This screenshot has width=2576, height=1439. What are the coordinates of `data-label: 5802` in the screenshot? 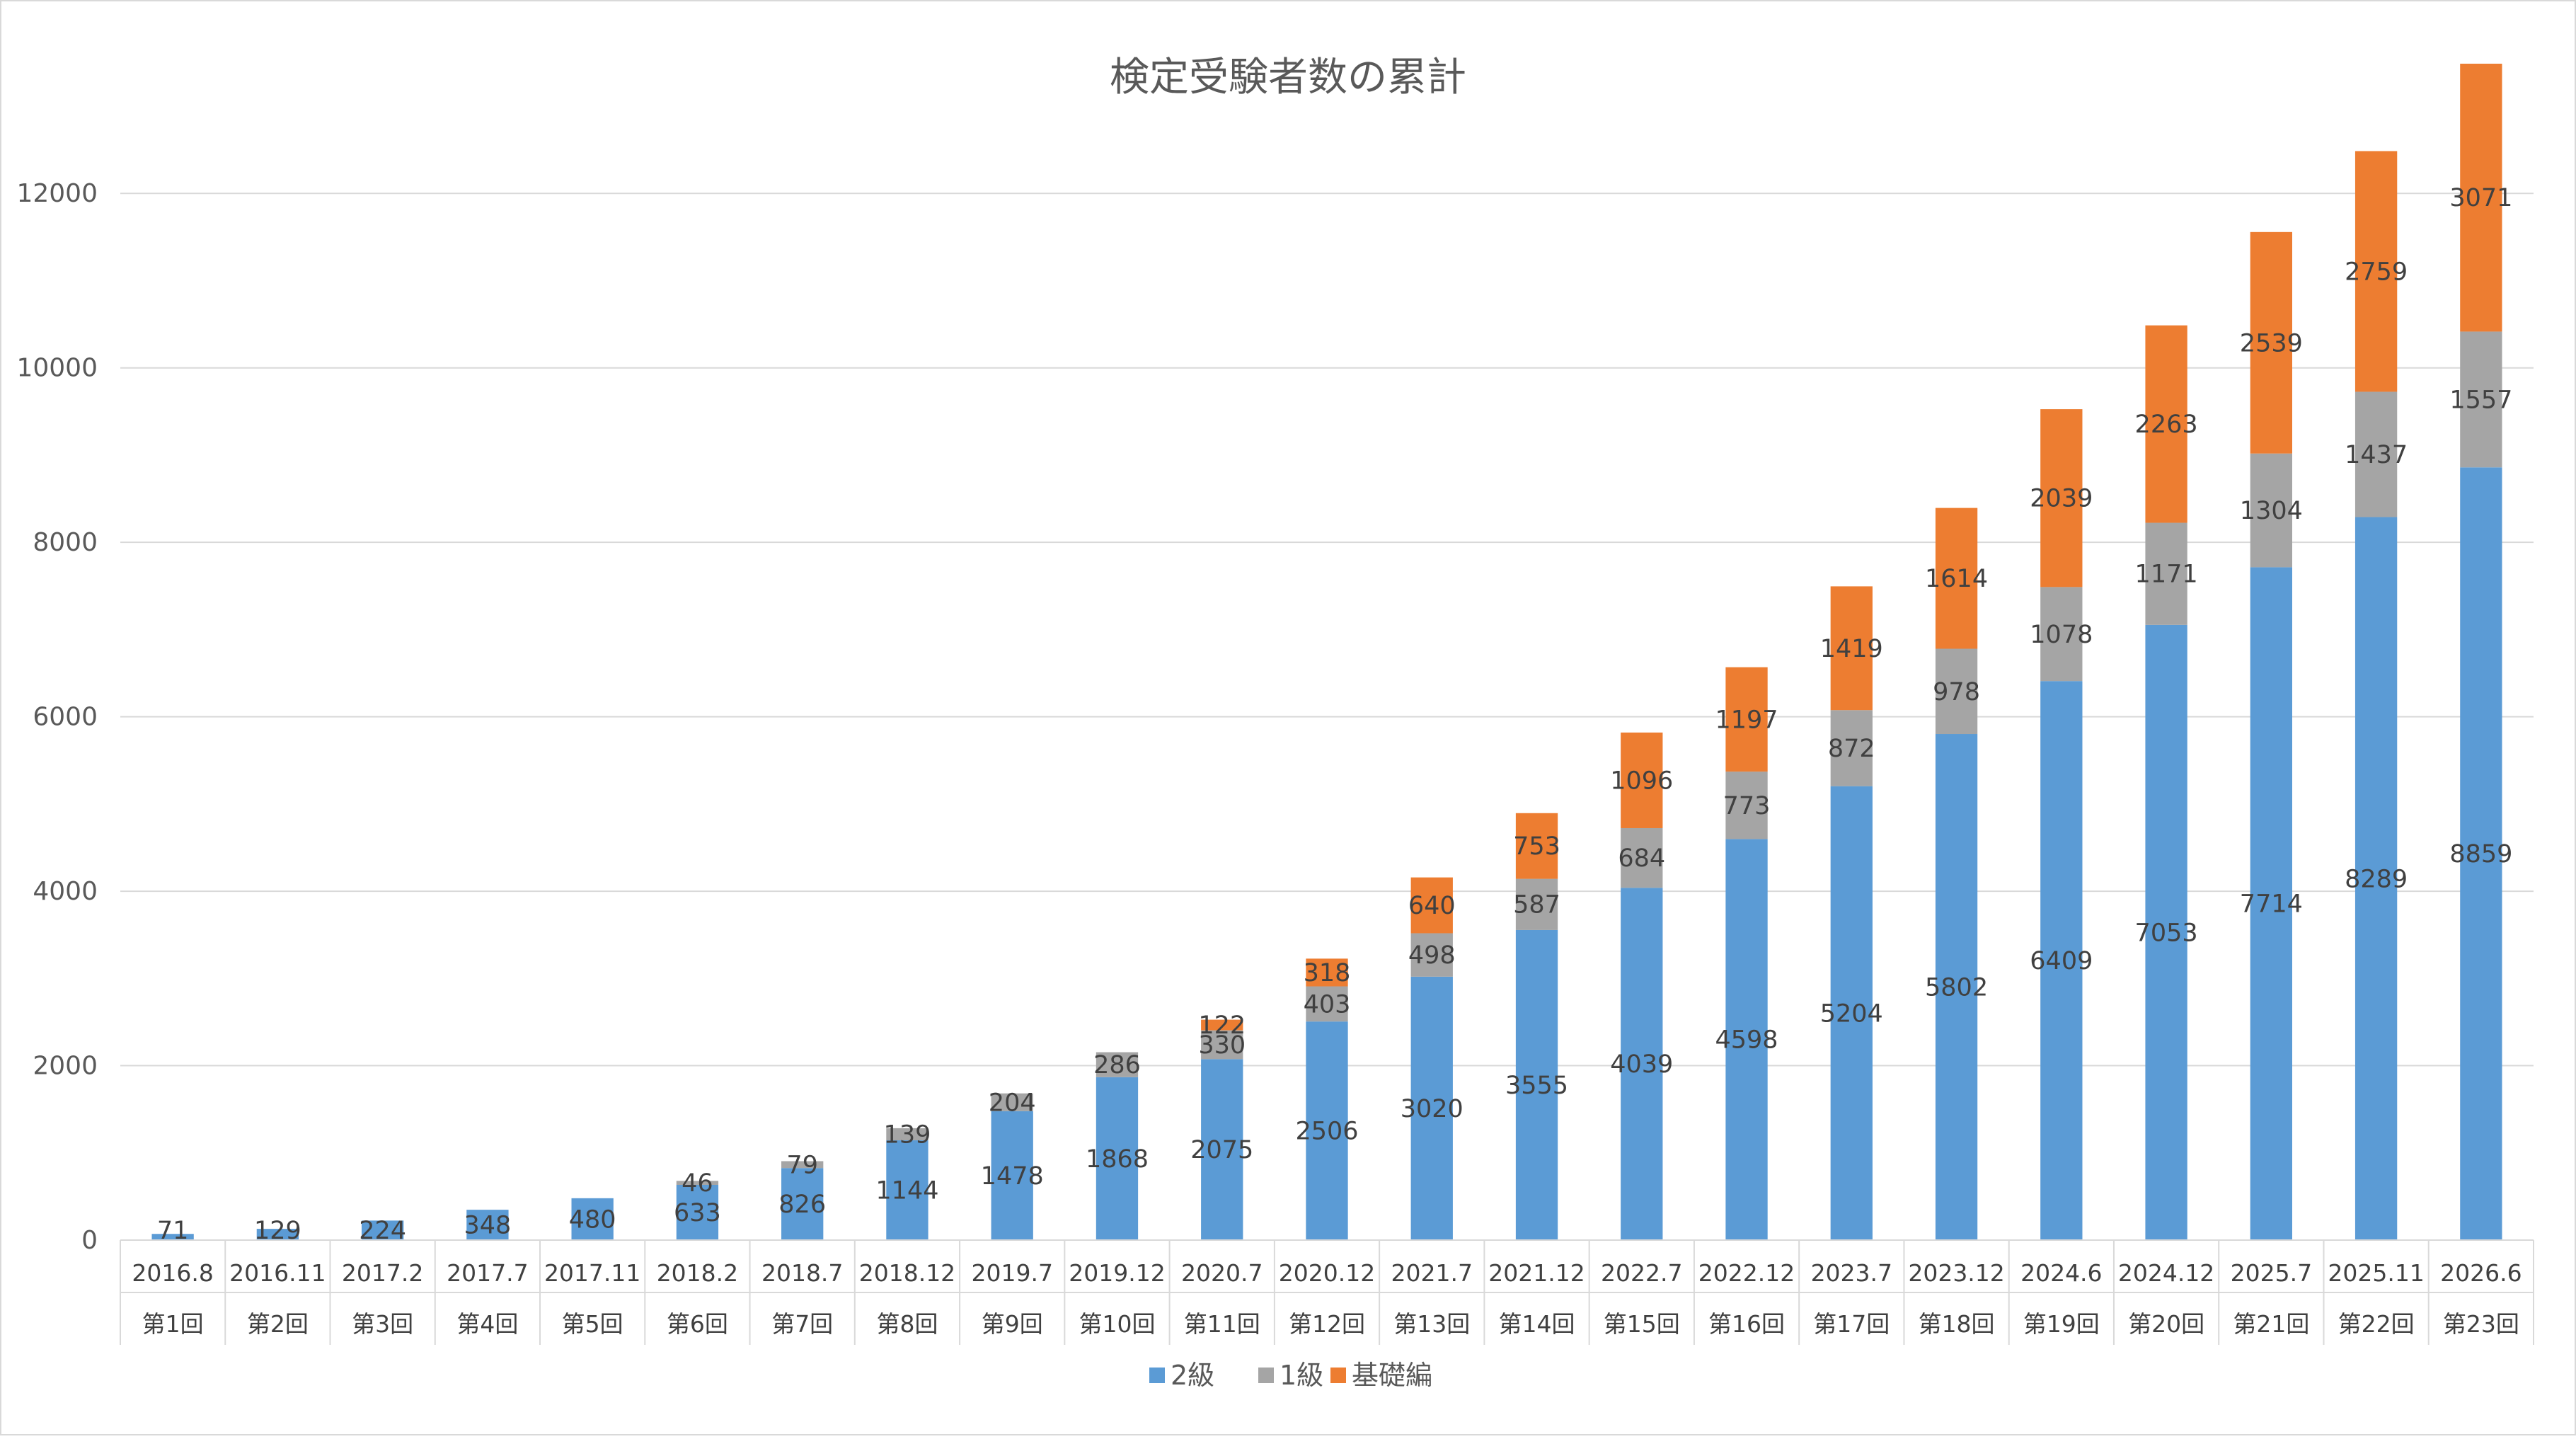 It's located at (1957, 988).